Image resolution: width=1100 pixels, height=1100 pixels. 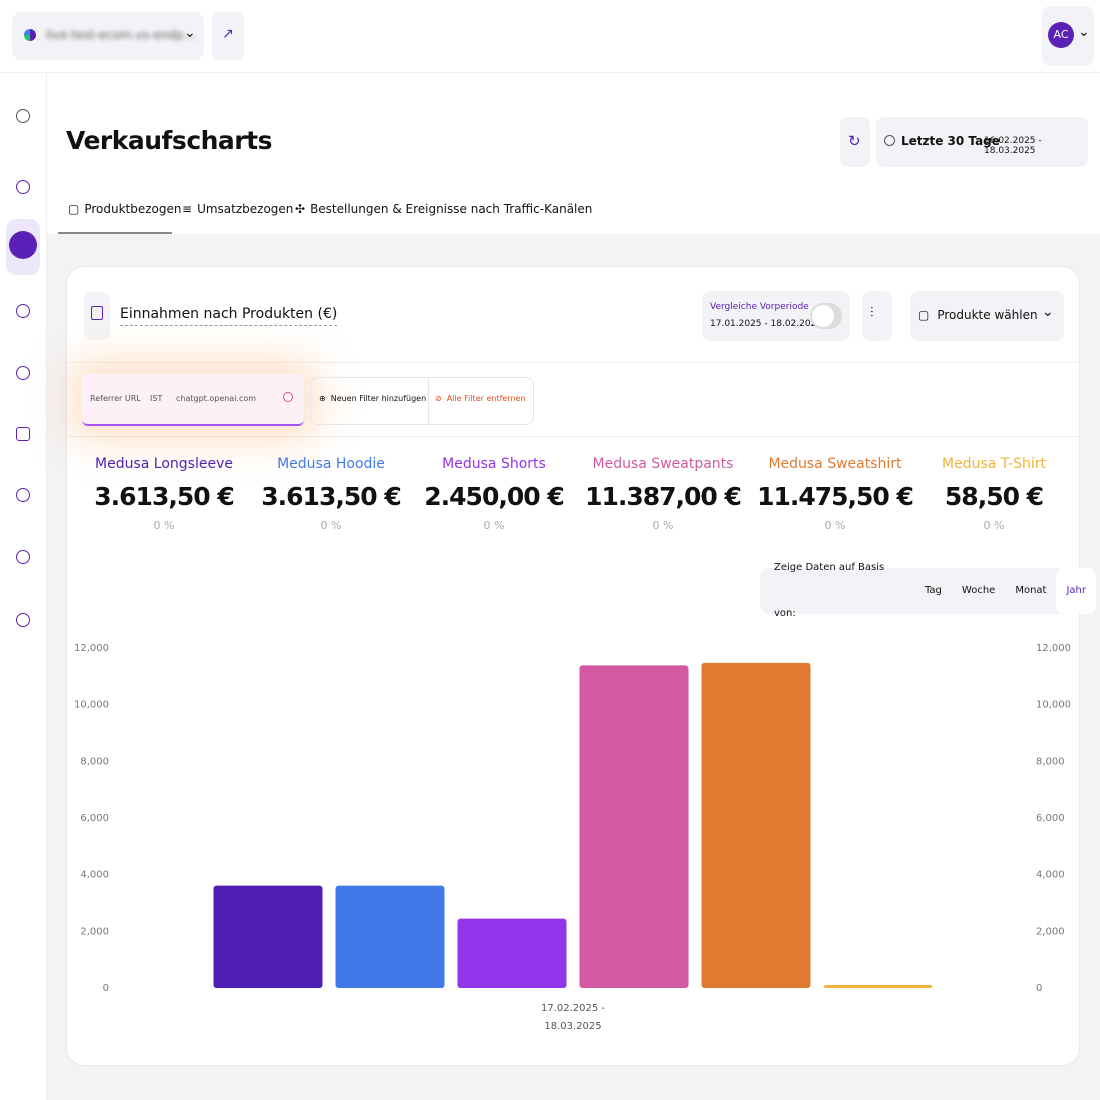 What do you see at coordinates (759, 307) in the screenshot?
I see `compare-label: Vergleiche Vorperiode` at bounding box center [759, 307].